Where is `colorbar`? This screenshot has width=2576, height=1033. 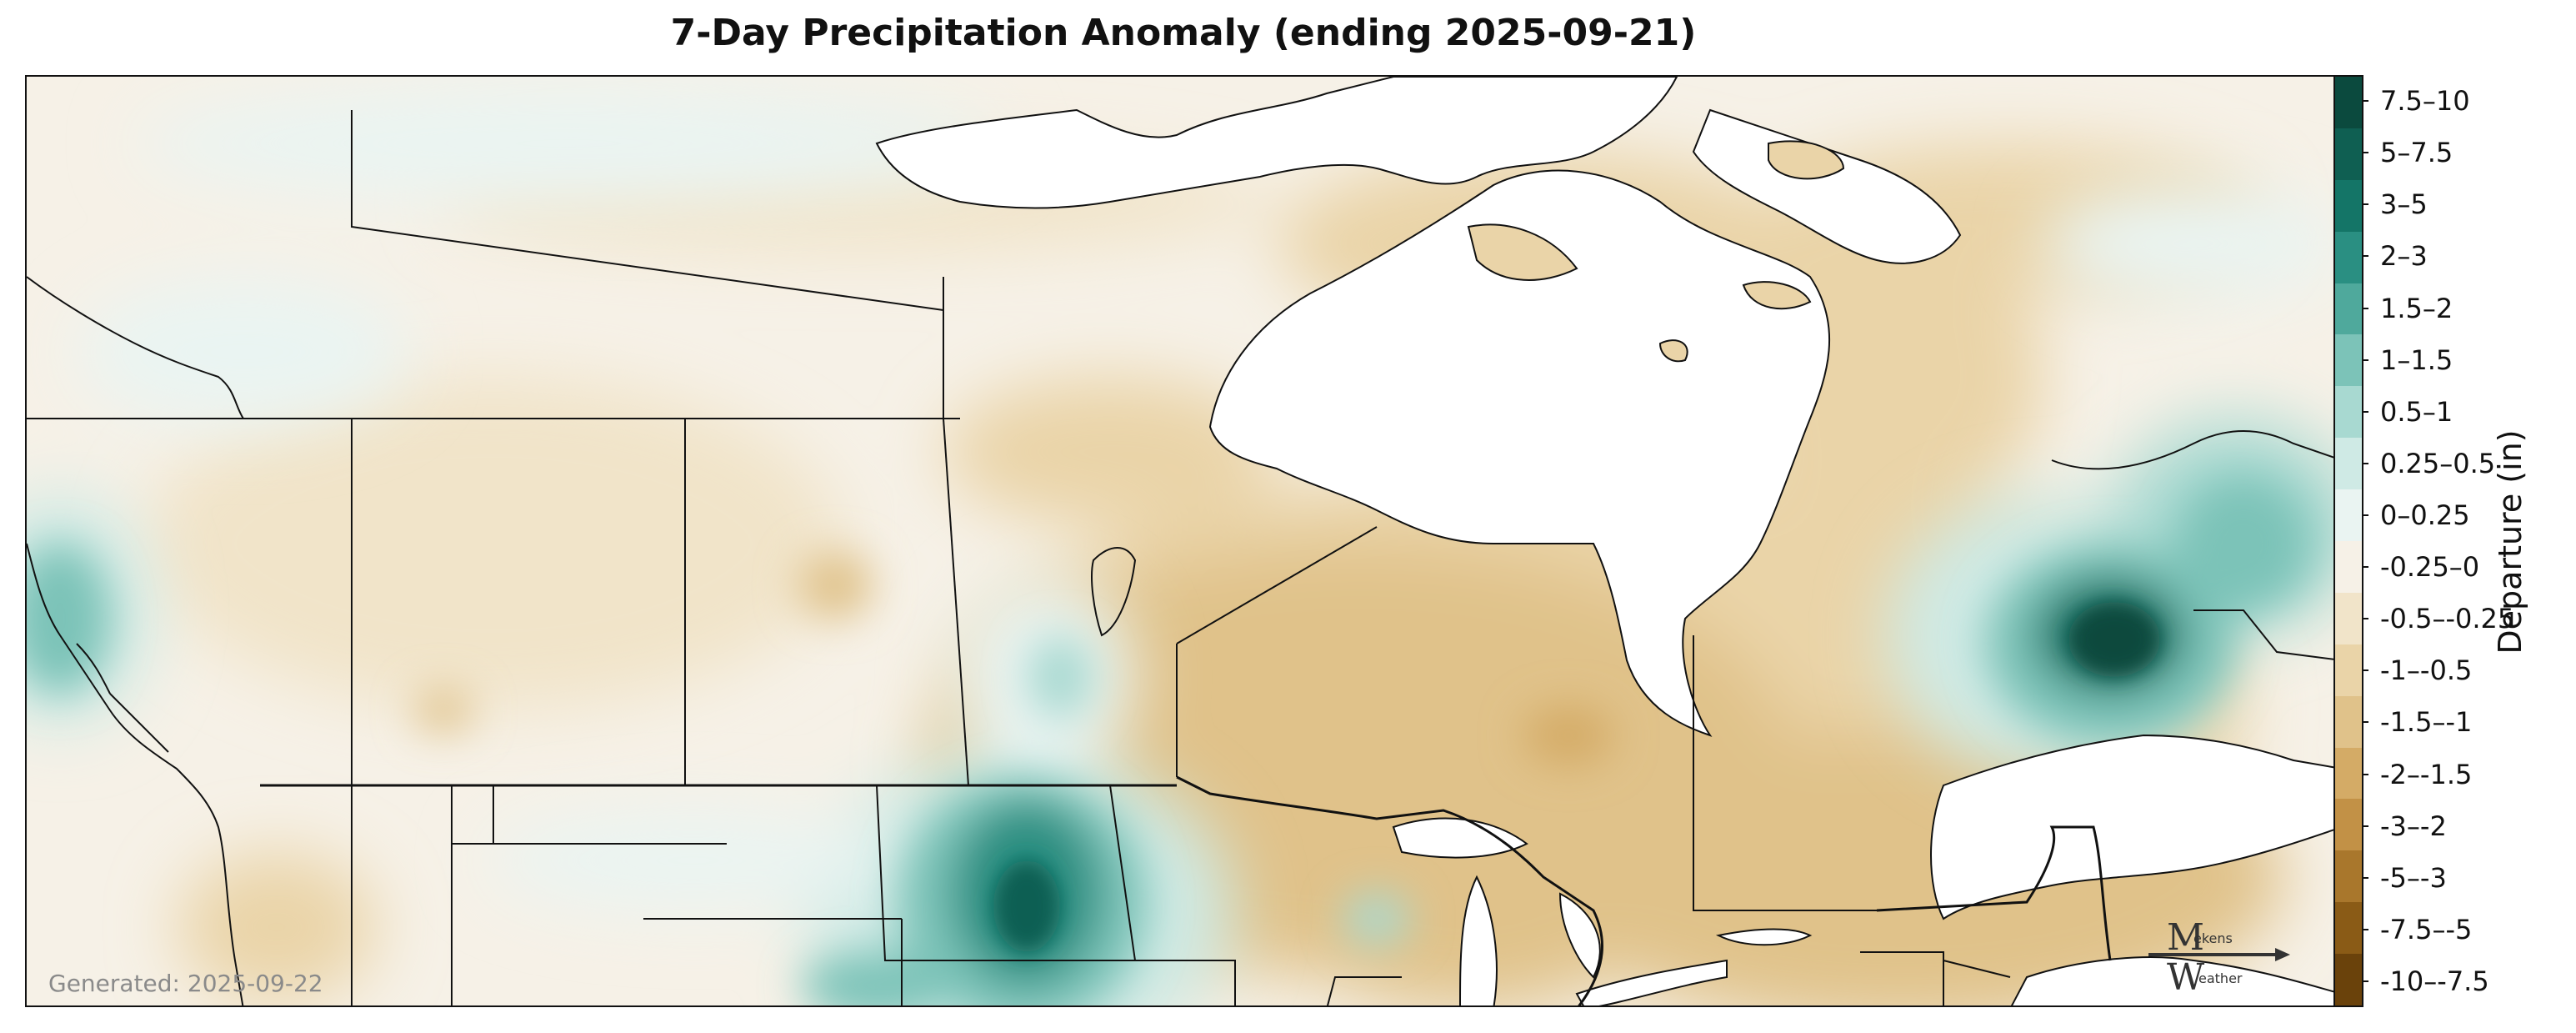 colorbar is located at coordinates (2348, 541).